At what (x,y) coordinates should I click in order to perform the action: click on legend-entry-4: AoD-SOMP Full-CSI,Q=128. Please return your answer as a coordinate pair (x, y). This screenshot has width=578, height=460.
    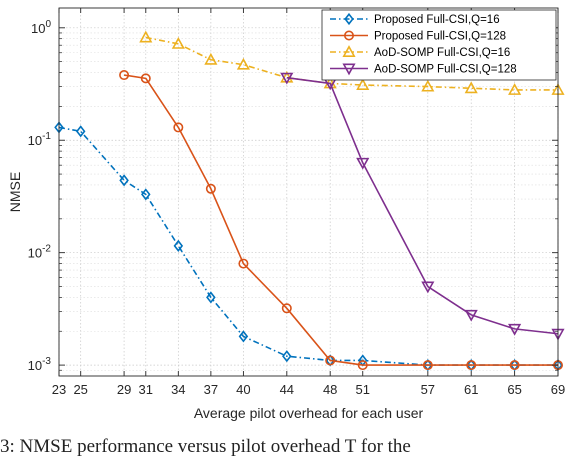
    Looking at the image, I should click on (423, 70).